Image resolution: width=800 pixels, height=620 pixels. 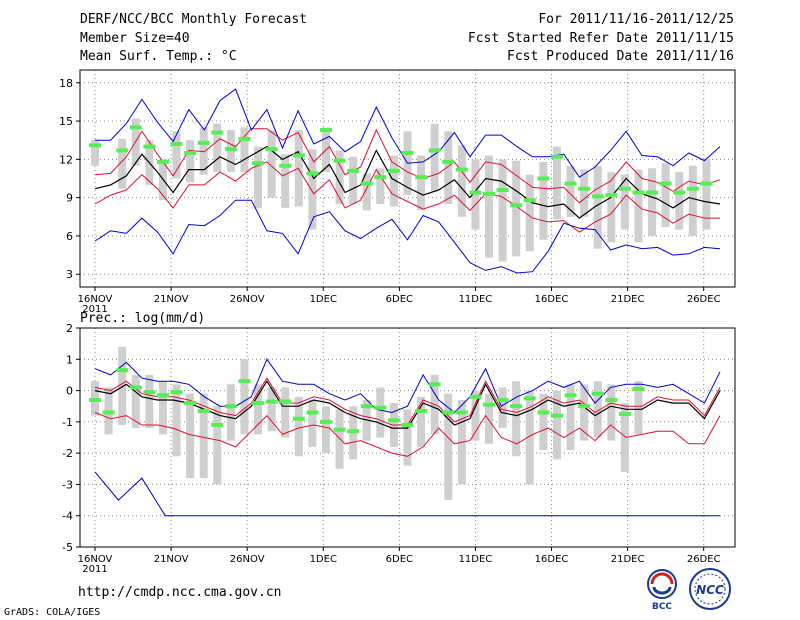 What do you see at coordinates (552, 559) in the screenshot?
I see `x-tick-label: 16DEC` at bounding box center [552, 559].